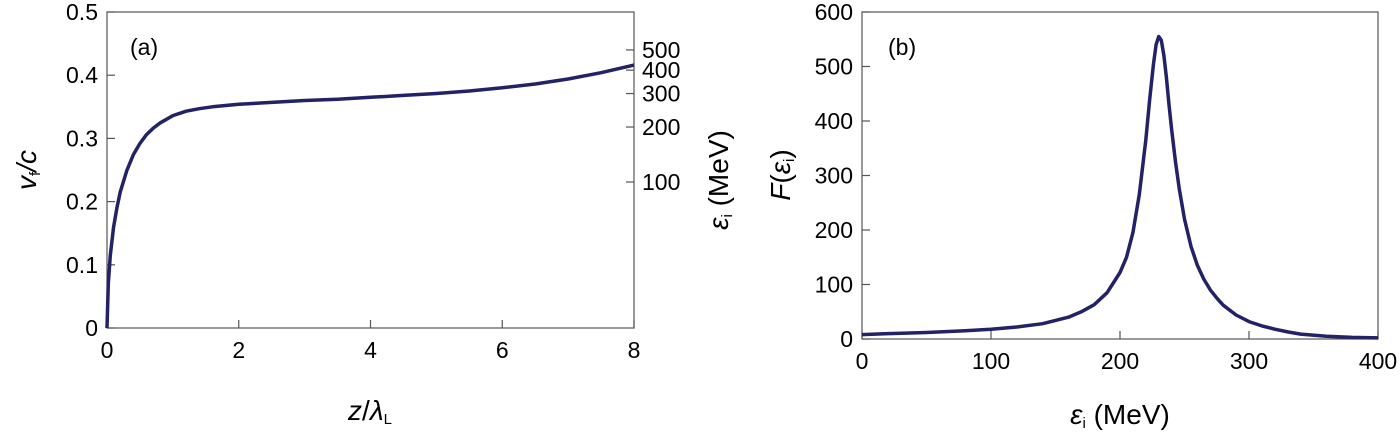 This screenshot has height=437, width=1400. I want to click on panel-a-right-tick-label: 200, so click(661, 127).